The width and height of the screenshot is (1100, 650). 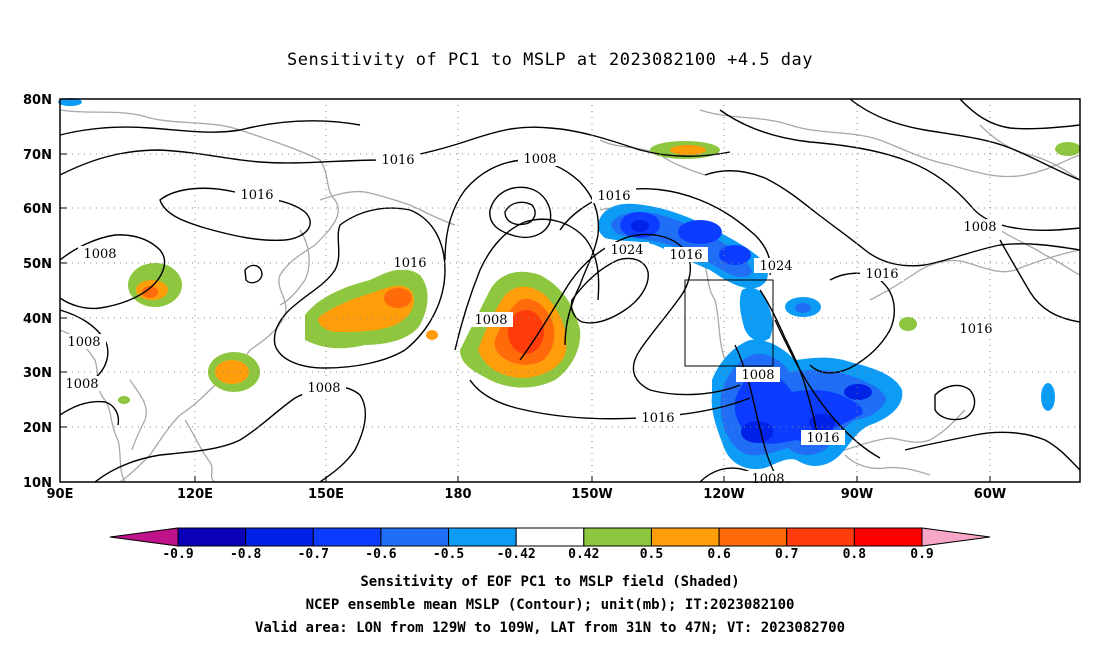 I want to click on lon-label: 120E, so click(x=195, y=494).